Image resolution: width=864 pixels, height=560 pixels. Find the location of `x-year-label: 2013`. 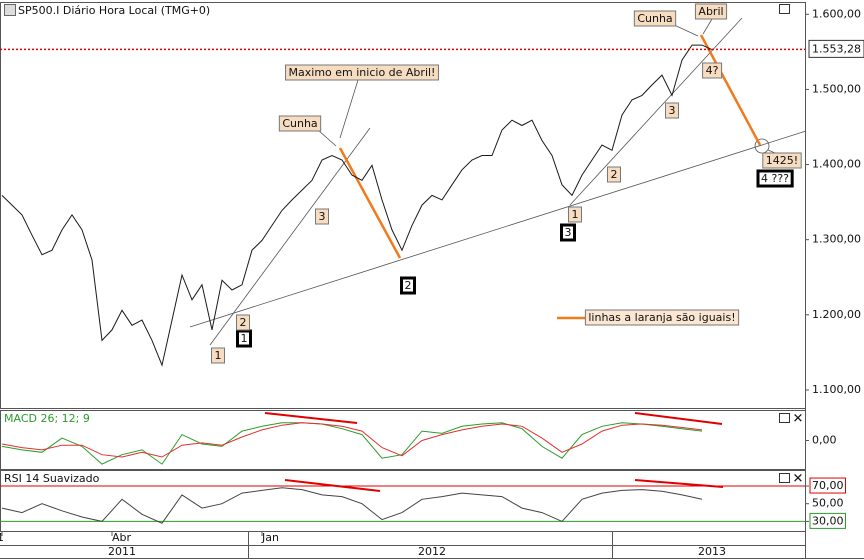

x-year-label: 2013 is located at coordinates (712, 551).